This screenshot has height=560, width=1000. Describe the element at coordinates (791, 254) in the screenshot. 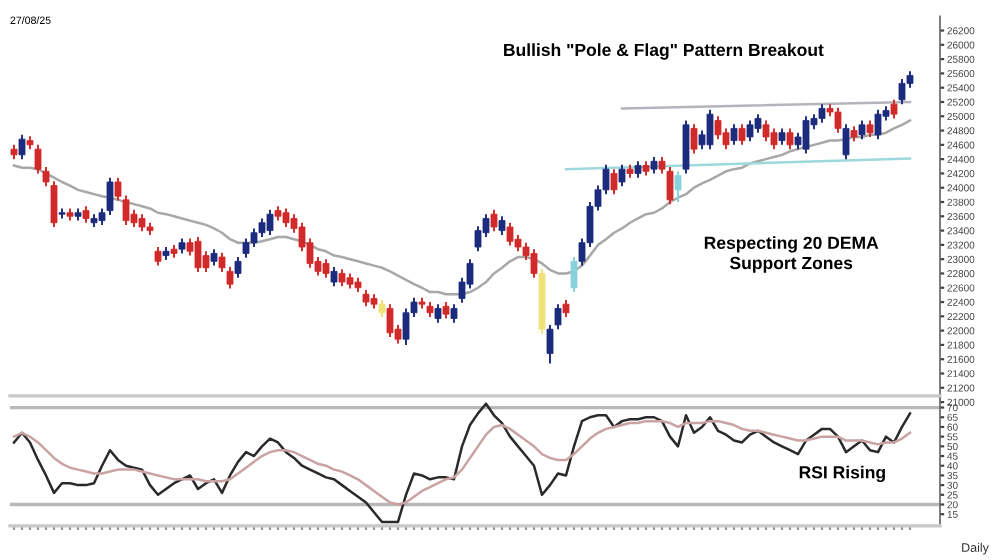

I see `annotation: Respecting 20 DEMA Support Zones` at that location.